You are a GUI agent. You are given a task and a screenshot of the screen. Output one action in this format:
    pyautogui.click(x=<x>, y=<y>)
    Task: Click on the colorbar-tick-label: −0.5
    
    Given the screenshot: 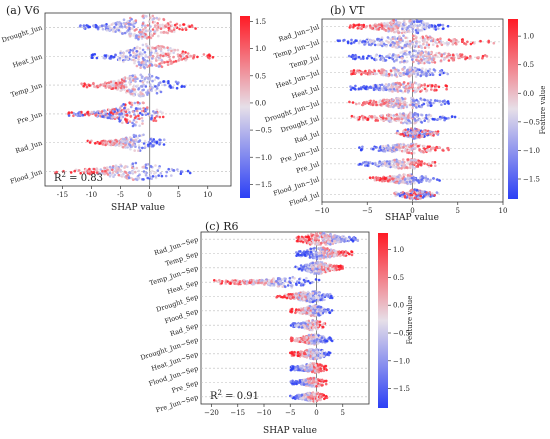 What is the action you would take?
    pyautogui.click(x=531, y=122)
    